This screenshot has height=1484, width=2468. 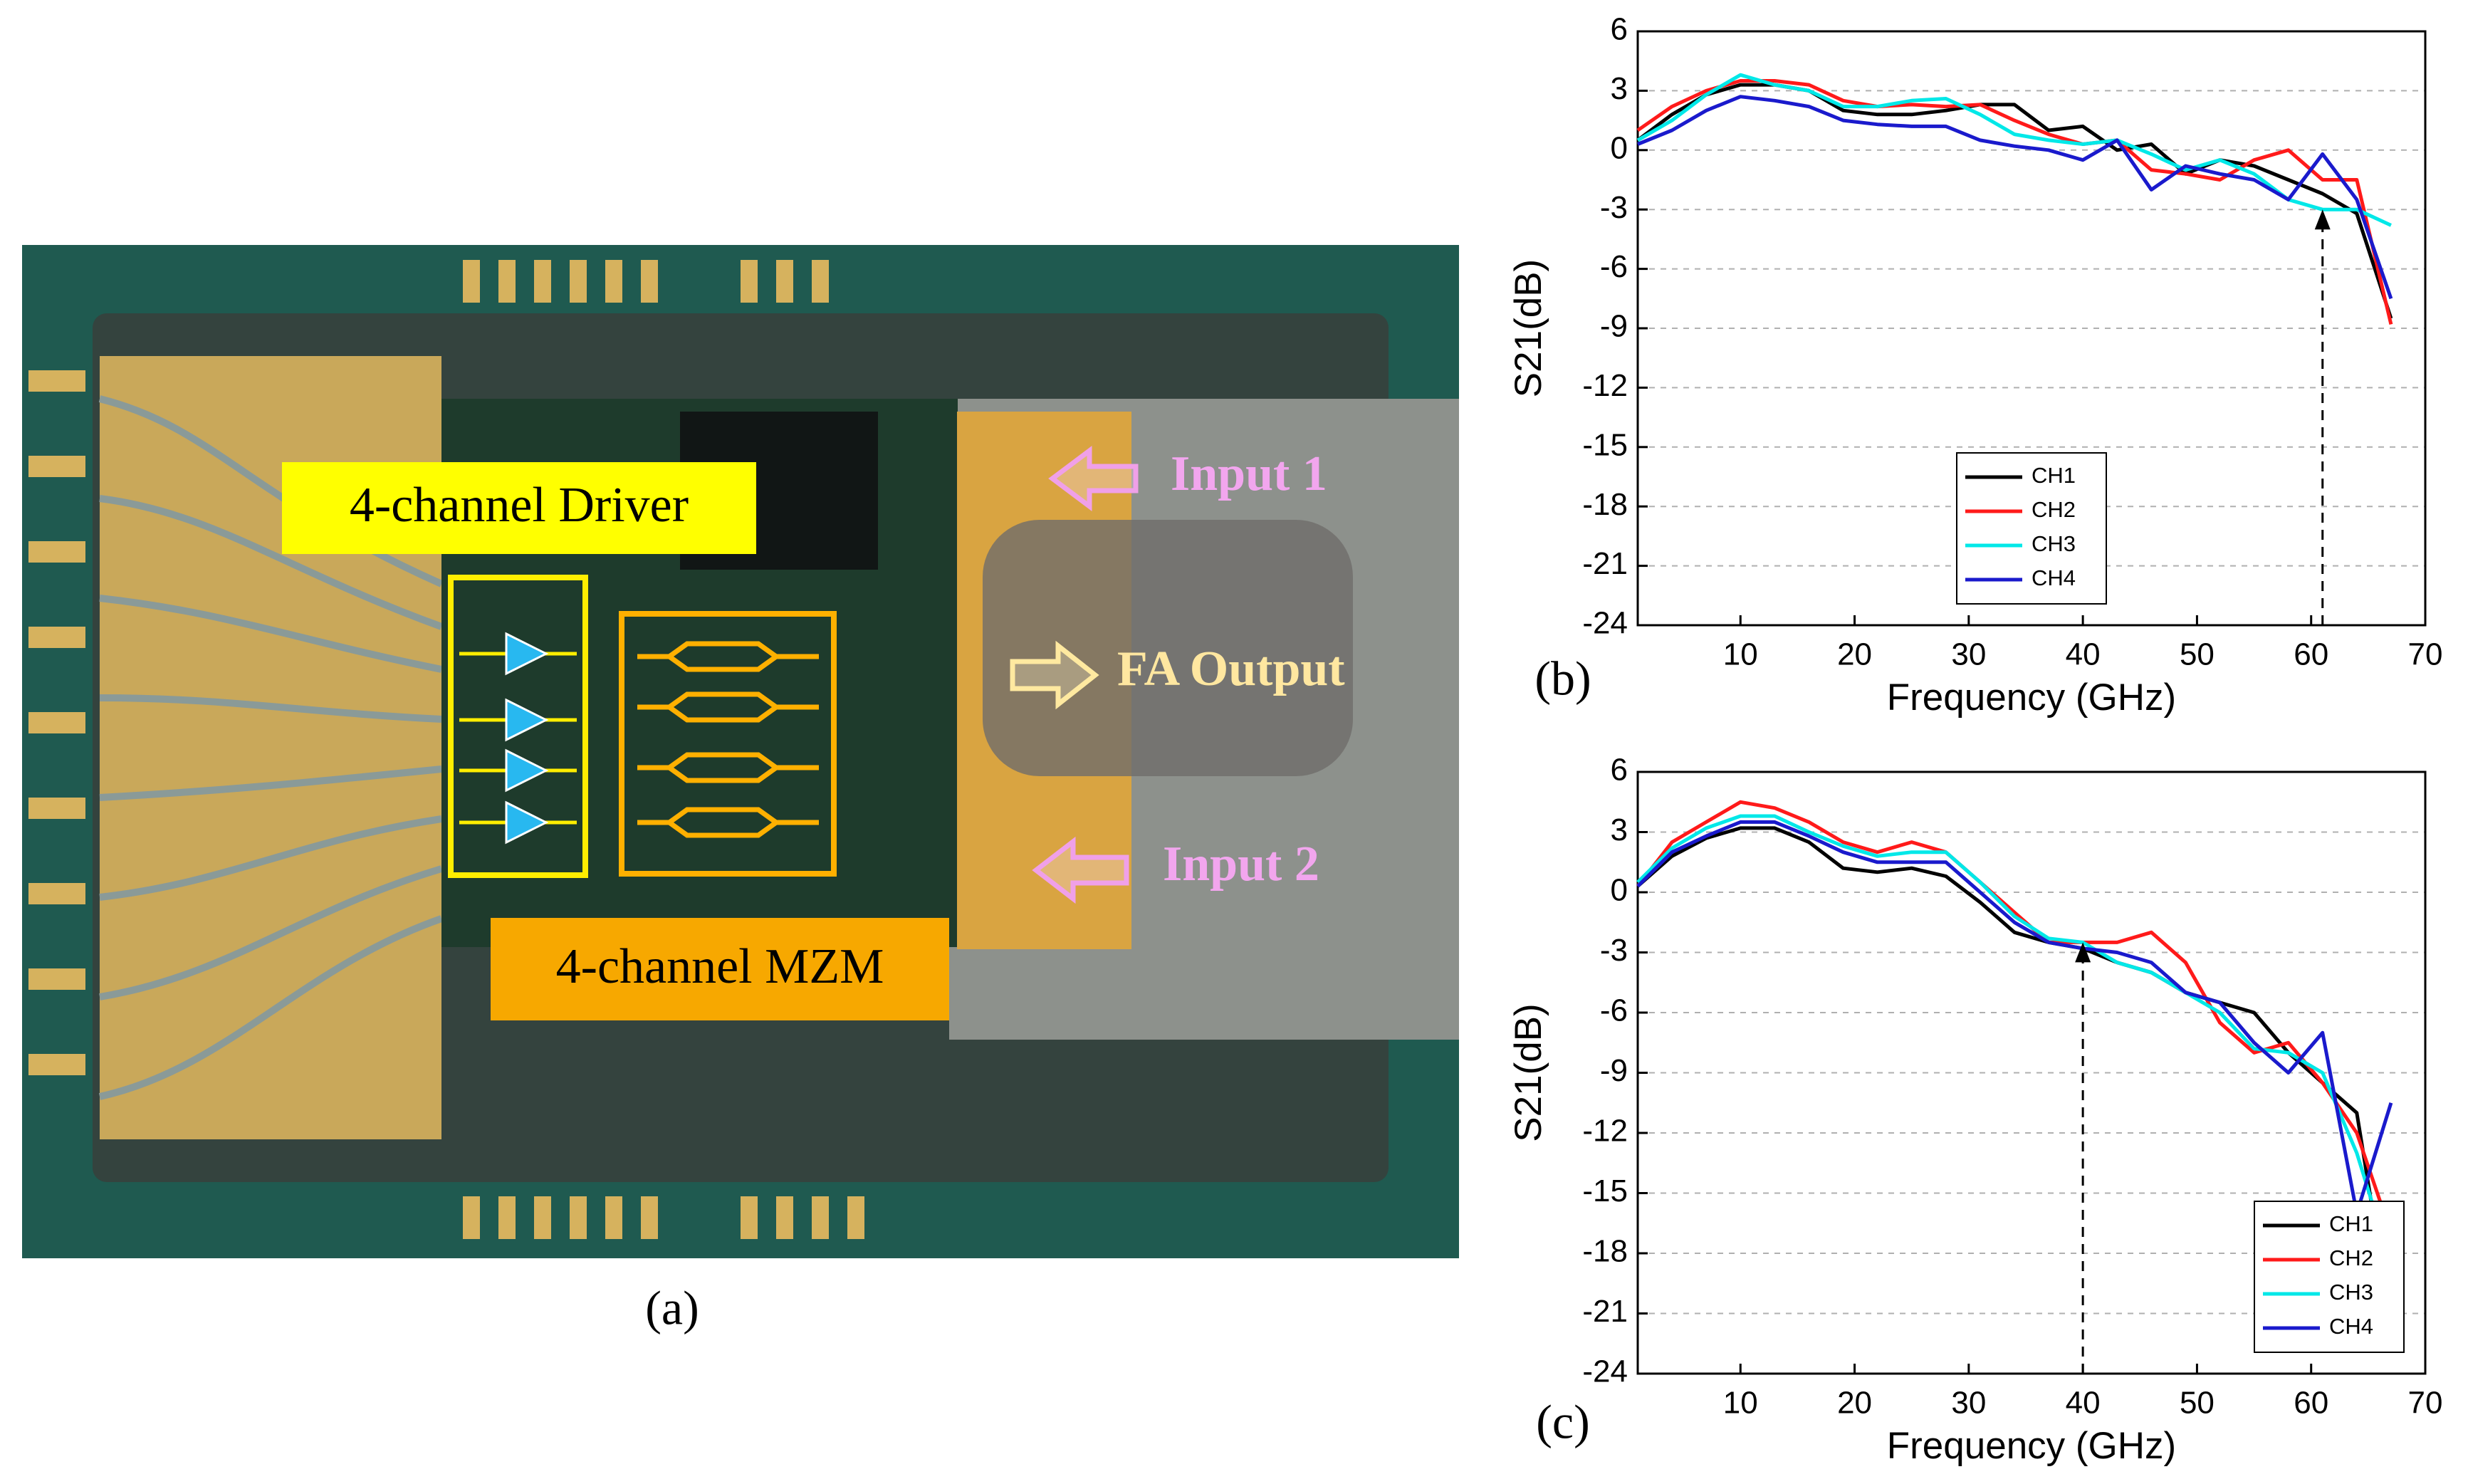 What do you see at coordinates (1562, 1422) in the screenshot?
I see `panel-label: (c)` at bounding box center [1562, 1422].